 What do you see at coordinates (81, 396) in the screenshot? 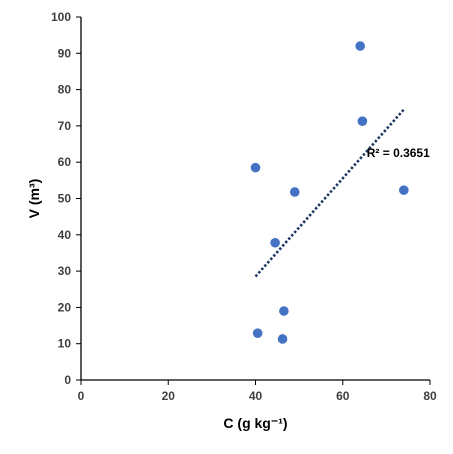
I see `x-tick-label: 0` at bounding box center [81, 396].